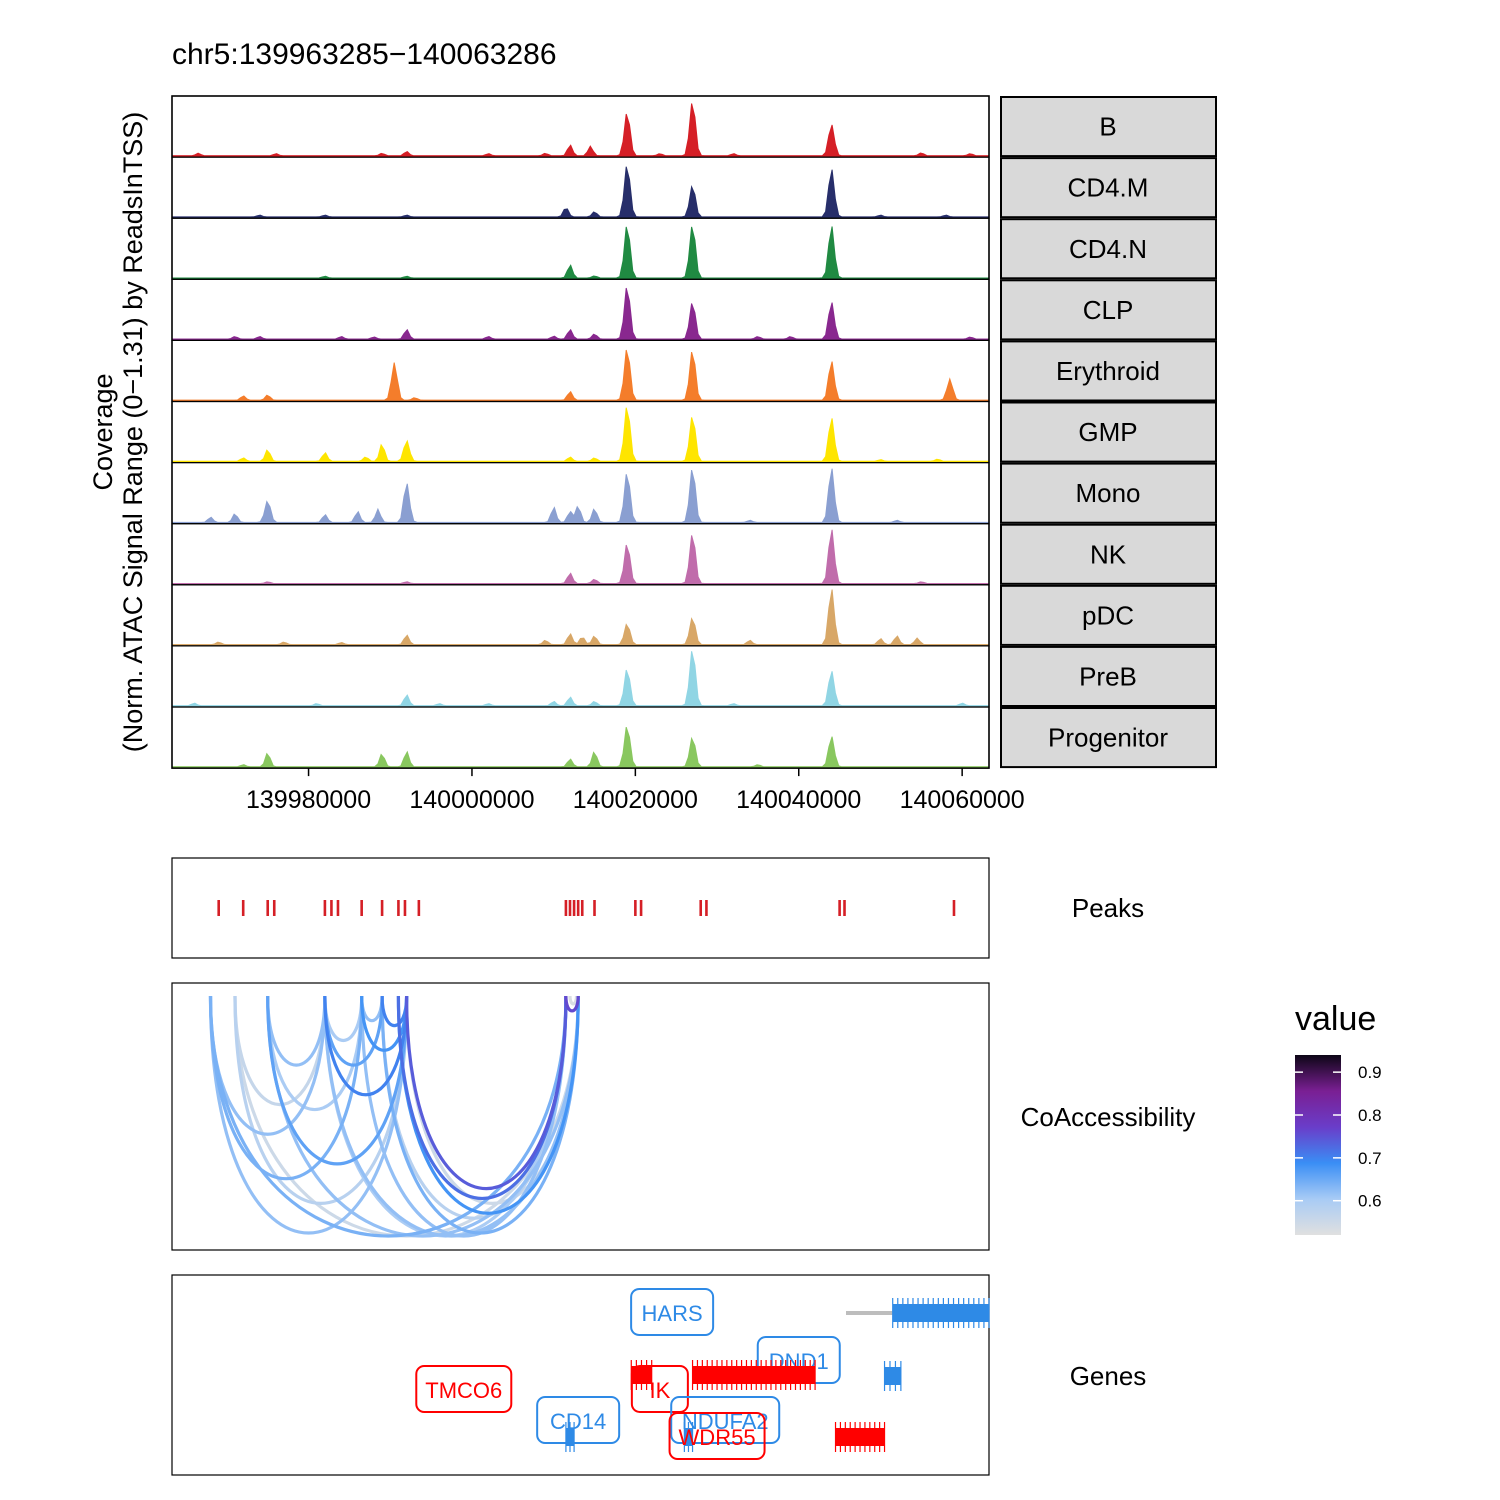 This screenshot has width=1500, height=1500. What do you see at coordinates (103, 431) in the screenshot?
I see `y-axis-label-line1: Coverage` at bounding box center [103, 431].